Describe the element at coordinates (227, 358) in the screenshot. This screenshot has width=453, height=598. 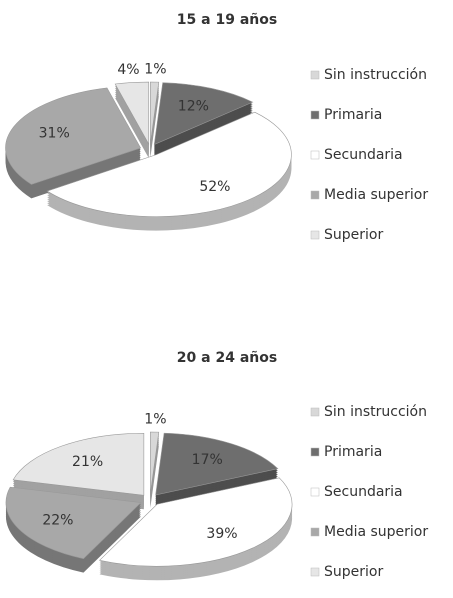
I see `chart-title: 20 a 24 años` at that location.